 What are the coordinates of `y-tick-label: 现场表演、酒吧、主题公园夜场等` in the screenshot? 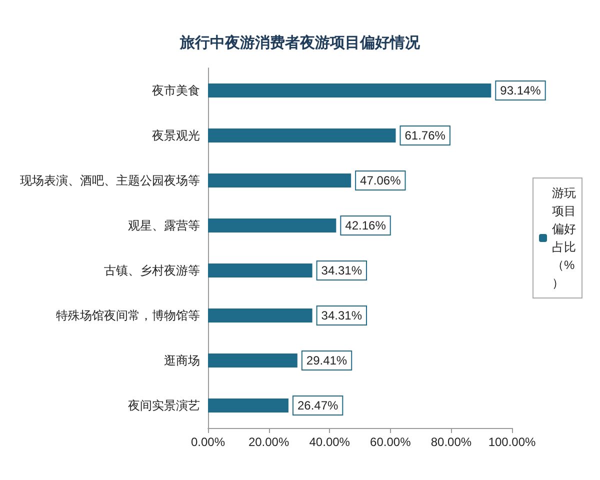 It's located at (110, 181).